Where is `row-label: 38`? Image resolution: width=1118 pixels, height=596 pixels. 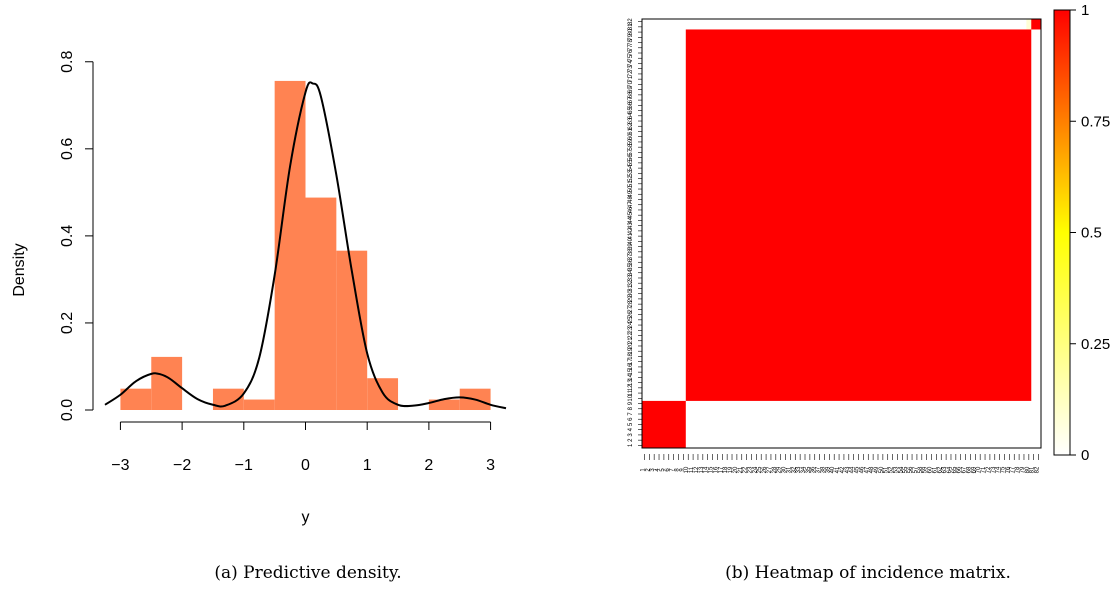
row-label: 38 is located at coordinates (631, 251).